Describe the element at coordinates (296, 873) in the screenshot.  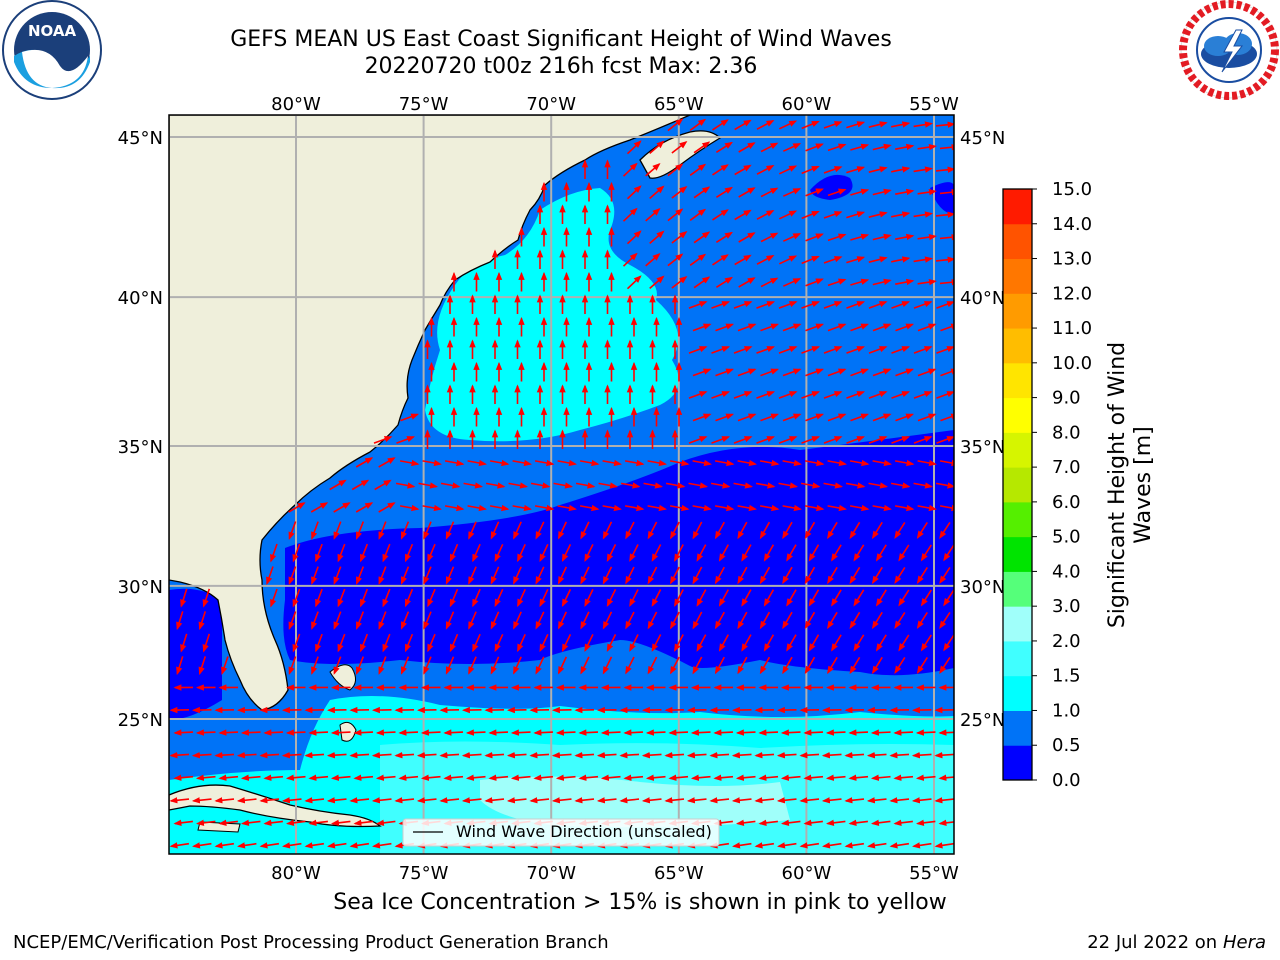
I see `lon-tick-label: 80°W` at that location.